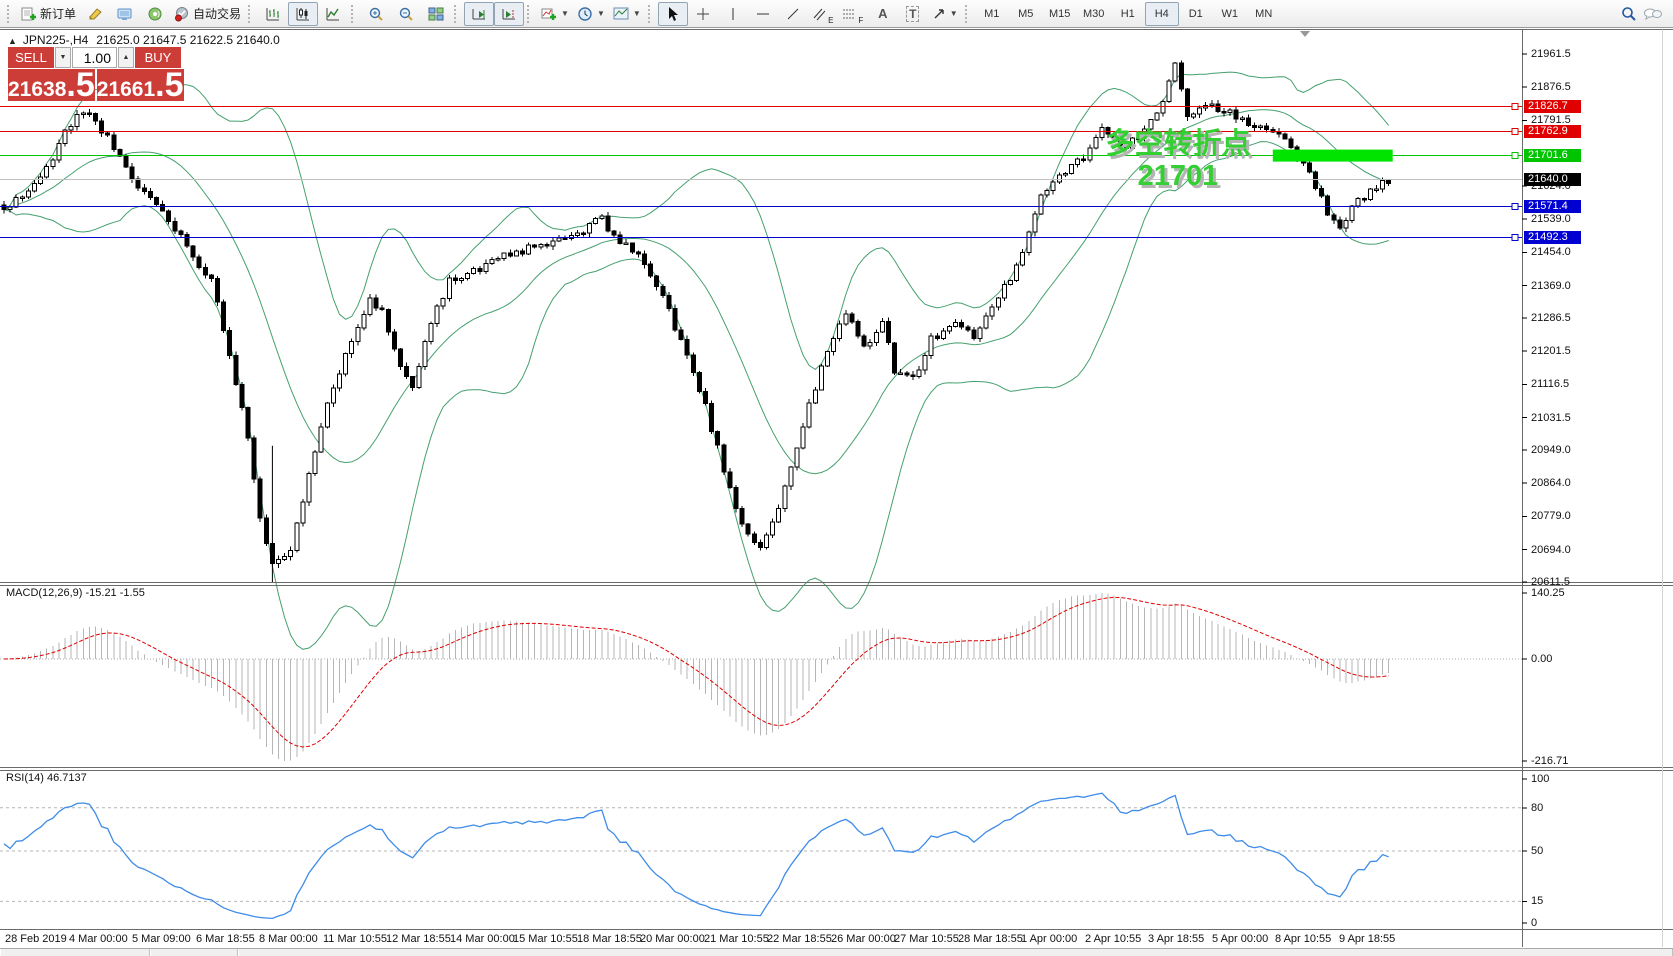  I want to click on channel-tool-button: E, so click(823, 14).